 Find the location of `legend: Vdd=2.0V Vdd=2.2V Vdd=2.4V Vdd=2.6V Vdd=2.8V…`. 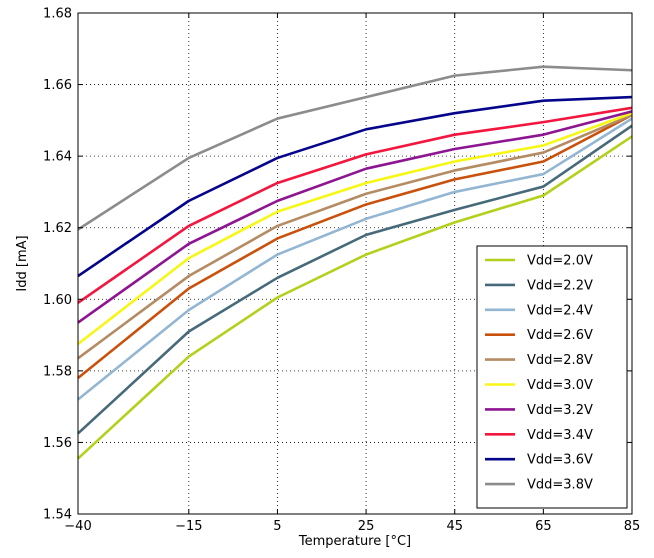

legend: Vdd=2.0V Vdd=2.2V Vdd=2.4V Vdd=2.6V Vdd=2.8V… is located at coordinates (552, 377).